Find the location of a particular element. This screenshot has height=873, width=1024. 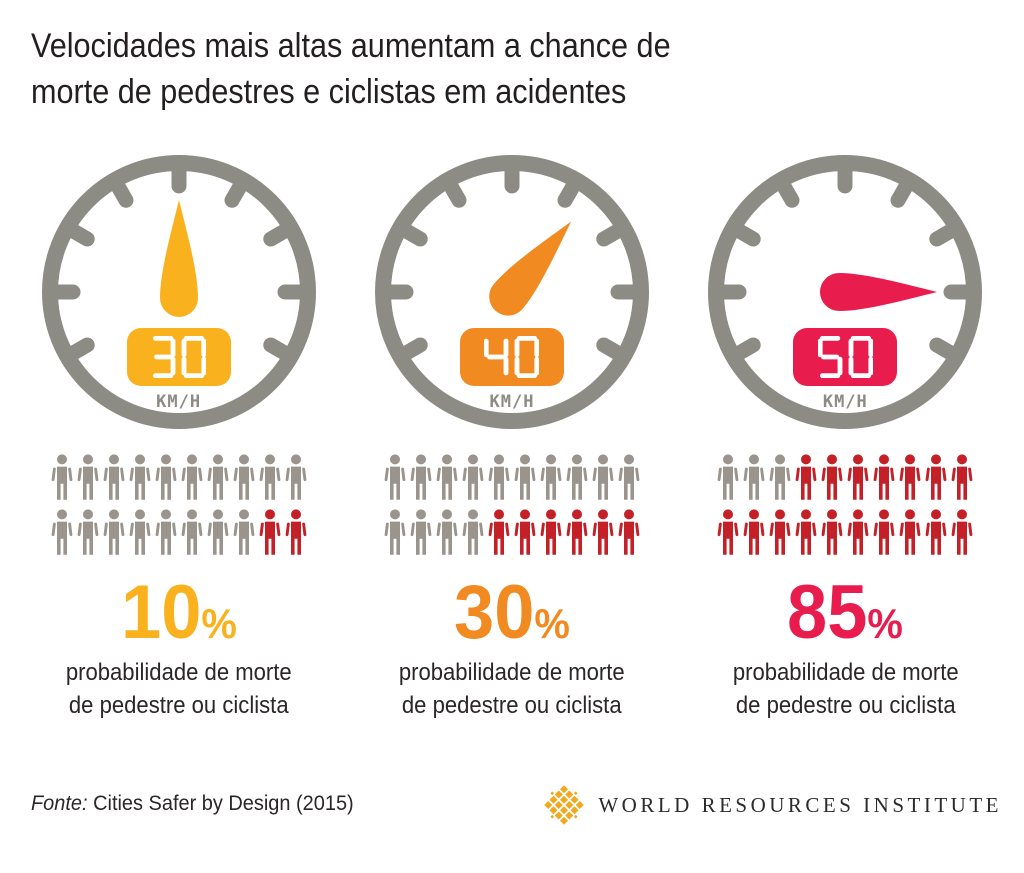

speedometer-30: KM/H is located at coordinates (179, 292).